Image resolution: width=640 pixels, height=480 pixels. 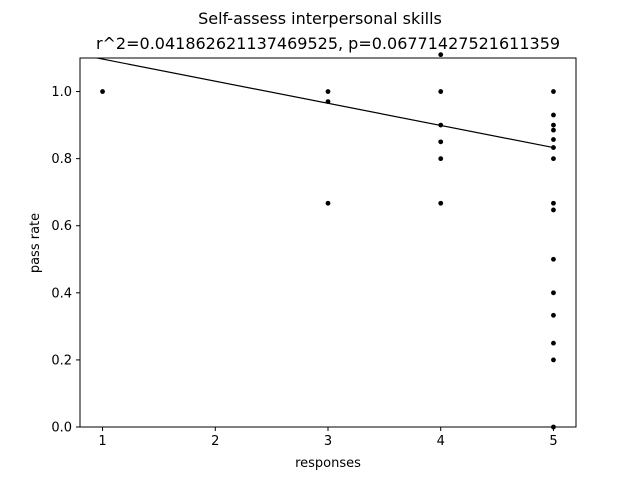 I want to click on x-tick-label: 2, so click(x=215, y=441).